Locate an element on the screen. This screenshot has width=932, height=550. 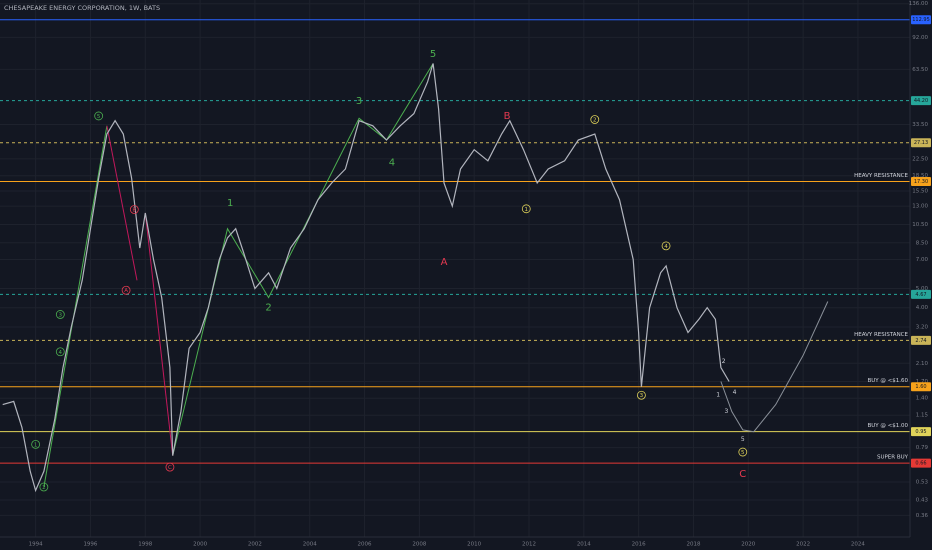
level-text: BUY @ <$1.60 is located at coordinates (887, 381).